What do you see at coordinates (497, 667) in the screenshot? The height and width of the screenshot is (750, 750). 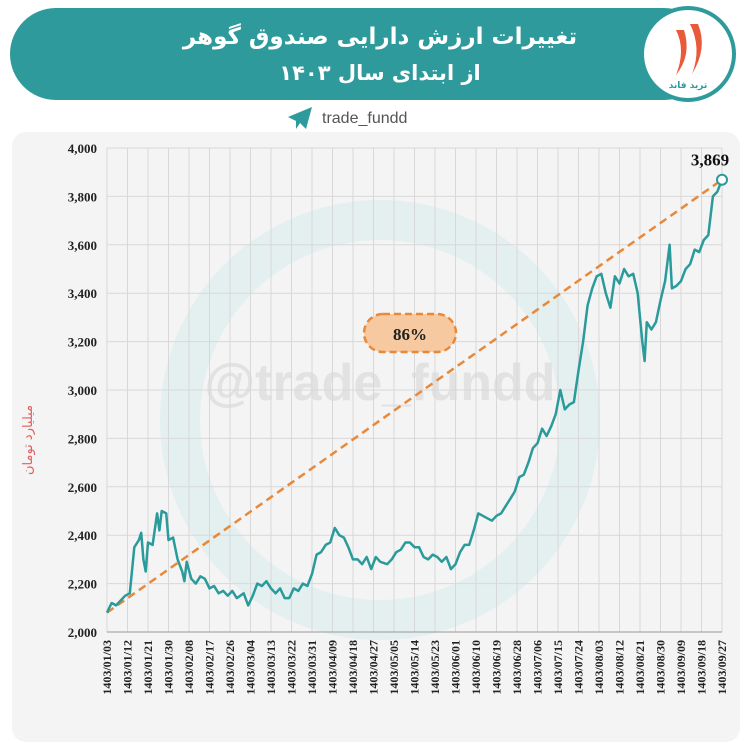 I see `x-tick-label: 1403/06/19` at bounding box center [497, 667].